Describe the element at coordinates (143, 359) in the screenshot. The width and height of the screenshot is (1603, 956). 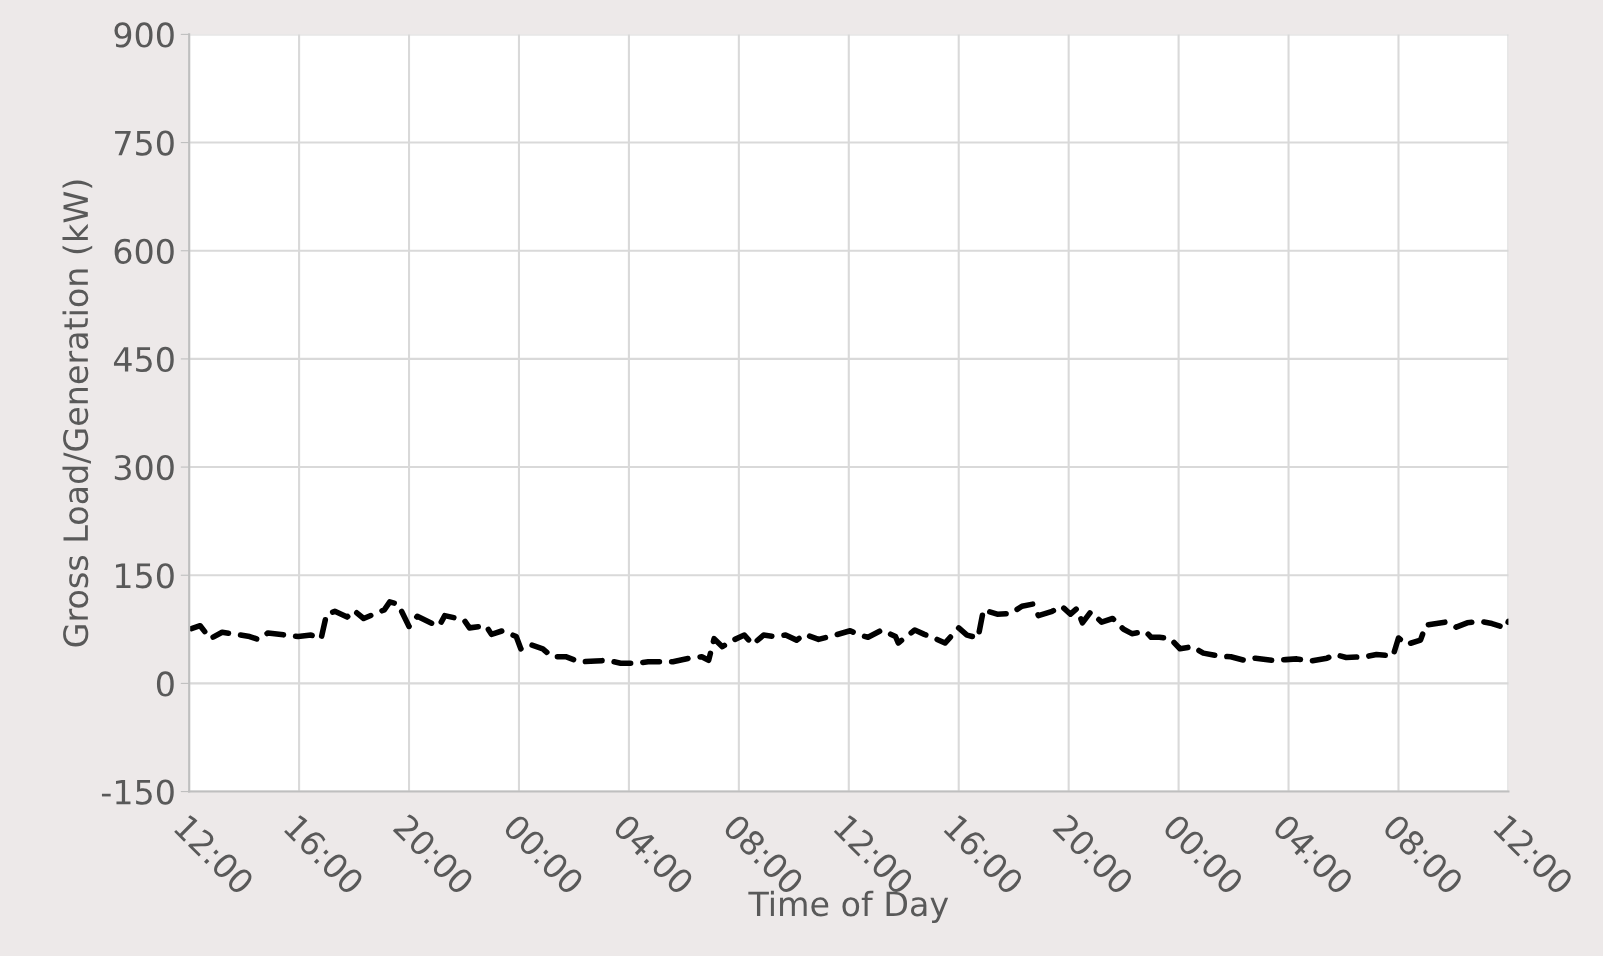
I see `y-tick-label: 450` at that location.